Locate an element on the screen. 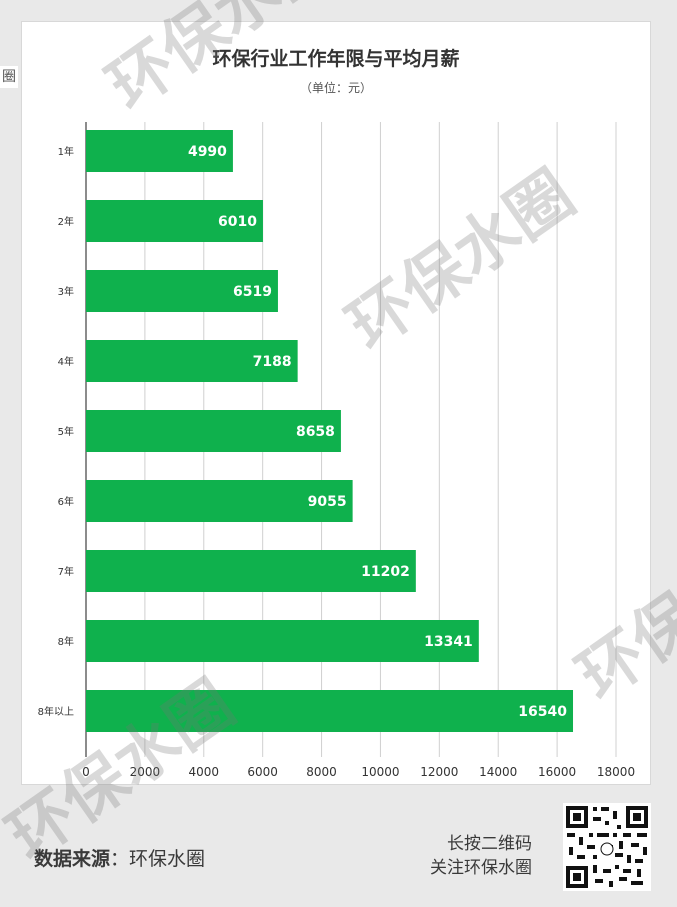  x-tick-label-16000: 16000 is located at coordinates (557, 772).